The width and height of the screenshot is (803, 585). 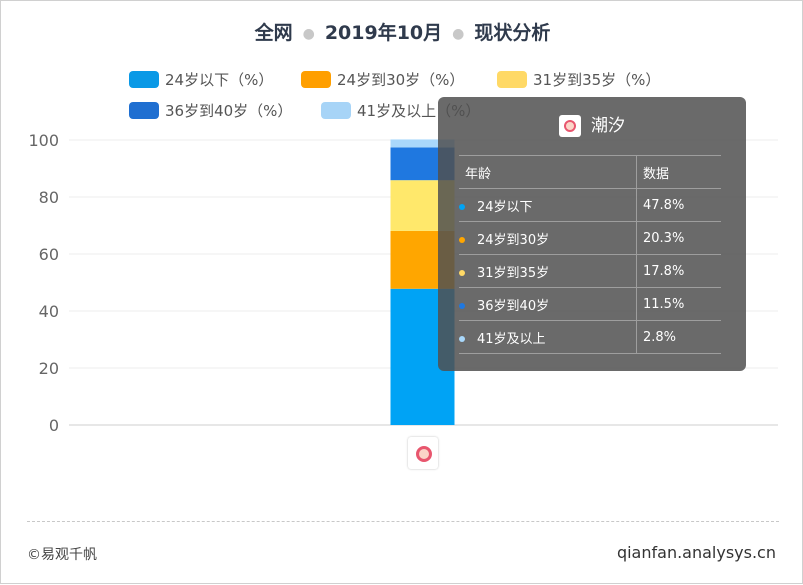 I want to click on tooltip-header-row: 年龄 数据, so click(x=590, y=172).